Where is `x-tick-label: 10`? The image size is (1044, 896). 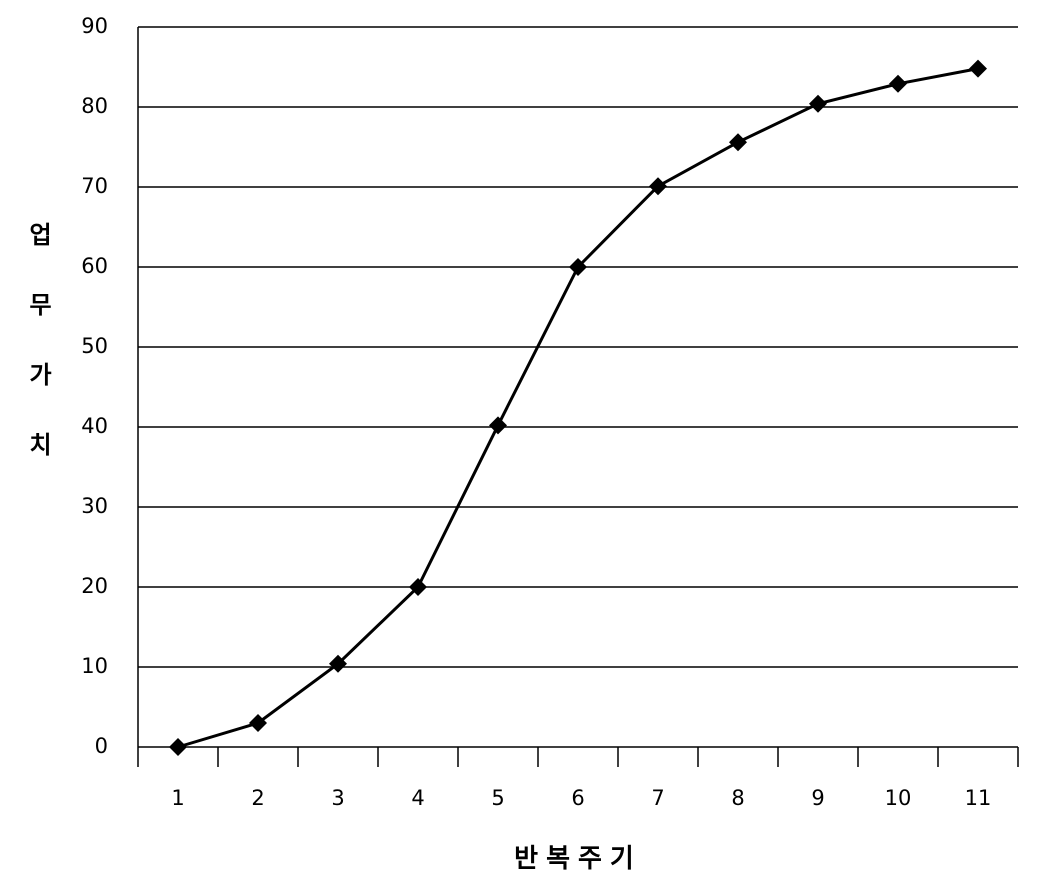
x-tick-label: 10 is located at coordinates (898, 798).